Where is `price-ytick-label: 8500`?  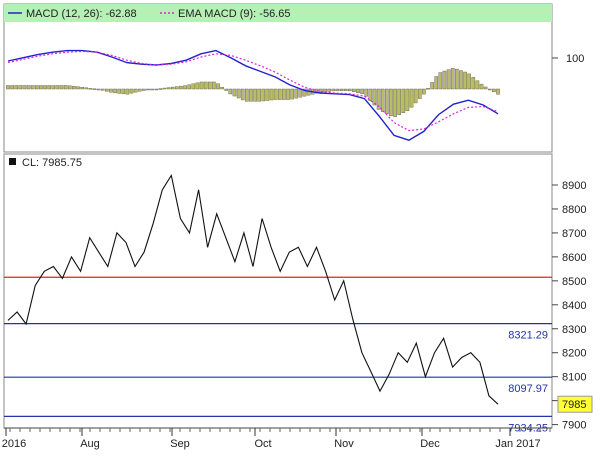 price-ytick-label: 8500 is located at coordinates (574, 282).